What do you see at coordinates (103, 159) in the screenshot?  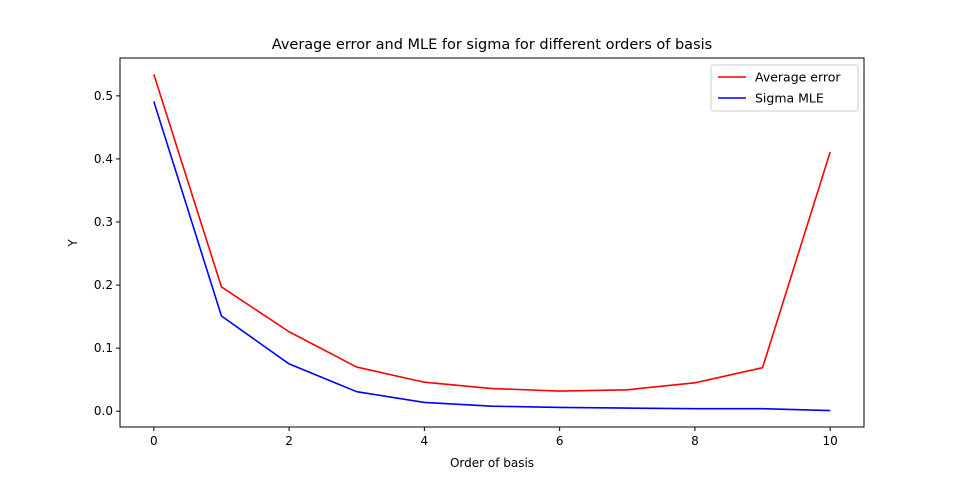 I see `y-tick-label: 0.4` at bounding box center [103, 159].